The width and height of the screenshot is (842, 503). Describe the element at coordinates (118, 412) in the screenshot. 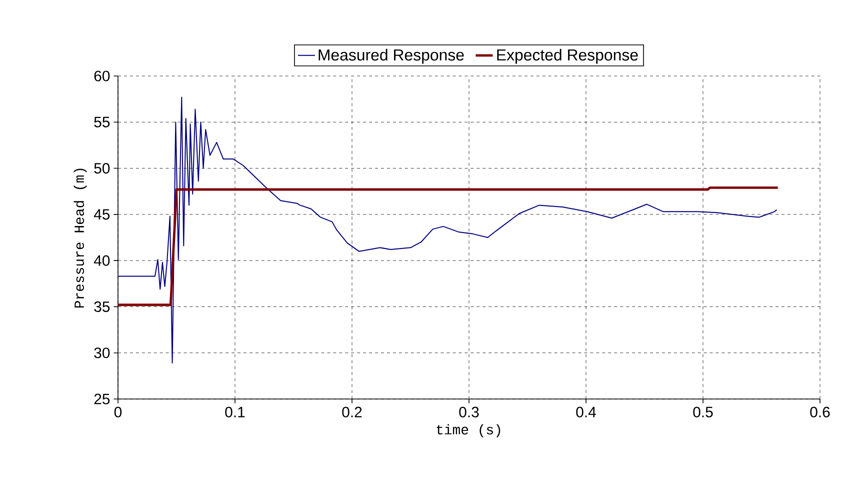

I see `x-tick-label: 0` at that location.